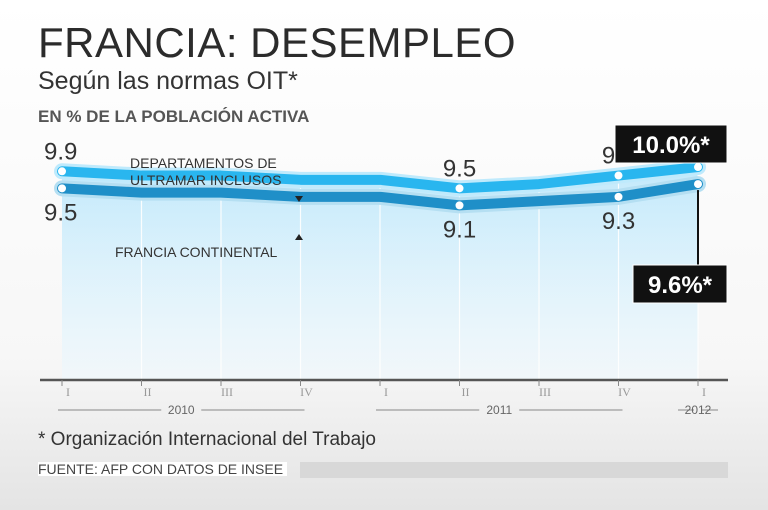 The image size is (768, 510). I want to click on point-label: 9.1, so click(459, 229).